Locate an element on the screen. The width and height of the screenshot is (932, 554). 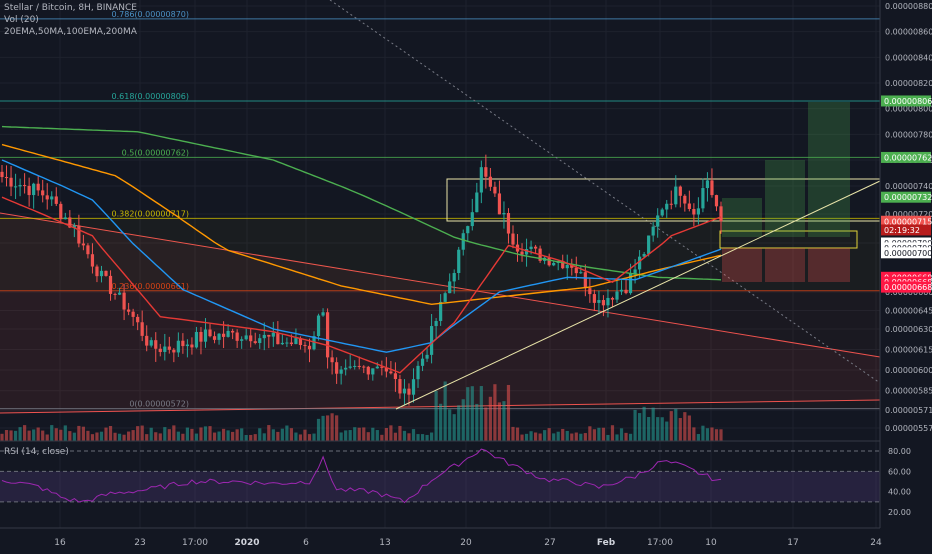
rsi-band is located at coordinates (440, 486).